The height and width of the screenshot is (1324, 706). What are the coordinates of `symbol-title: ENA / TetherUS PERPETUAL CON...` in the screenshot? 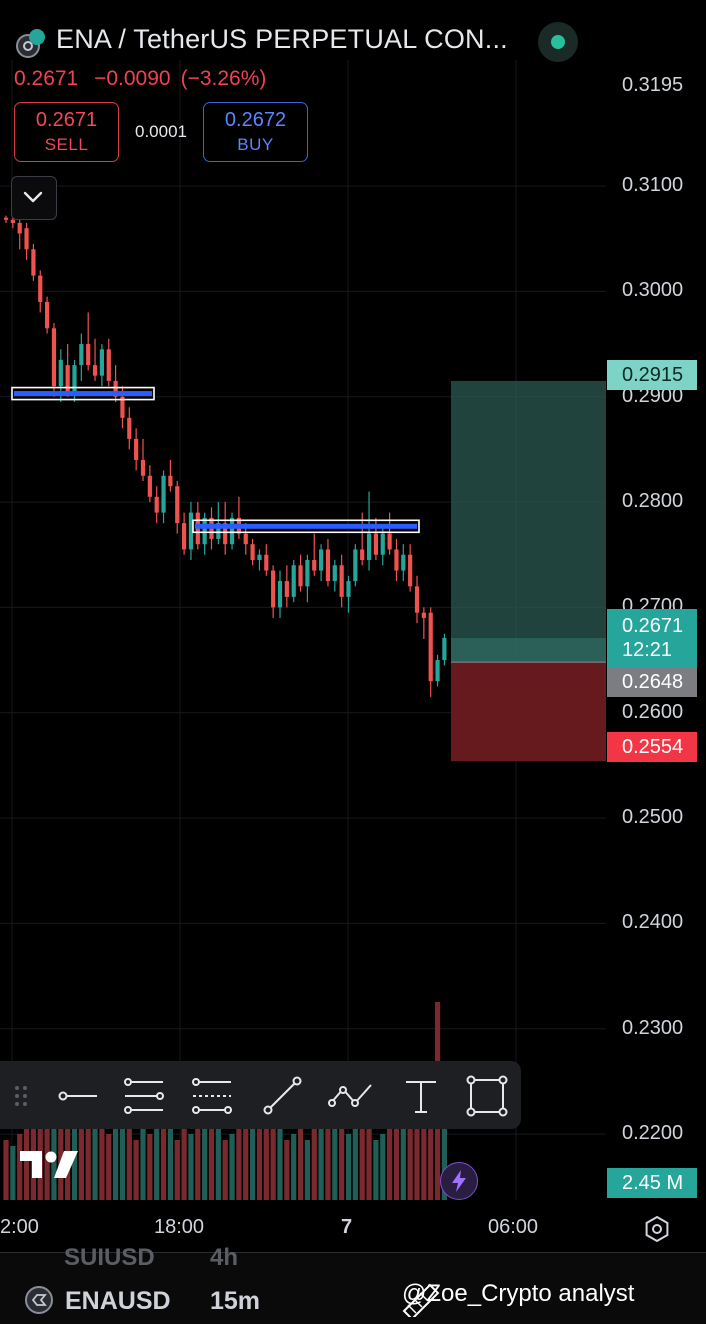 It's located at (282, 39).